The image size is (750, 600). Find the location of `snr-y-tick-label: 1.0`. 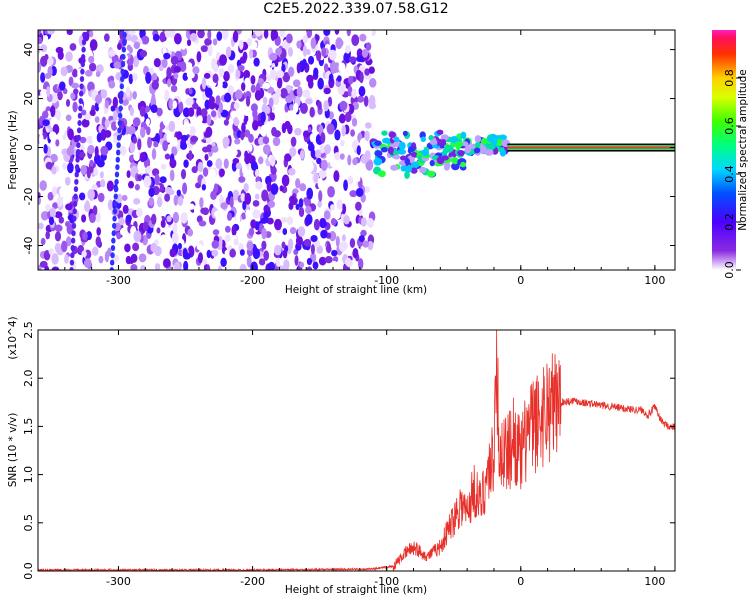

snr-y-tick-label: 1.0 is located at coordinates (28, 475).